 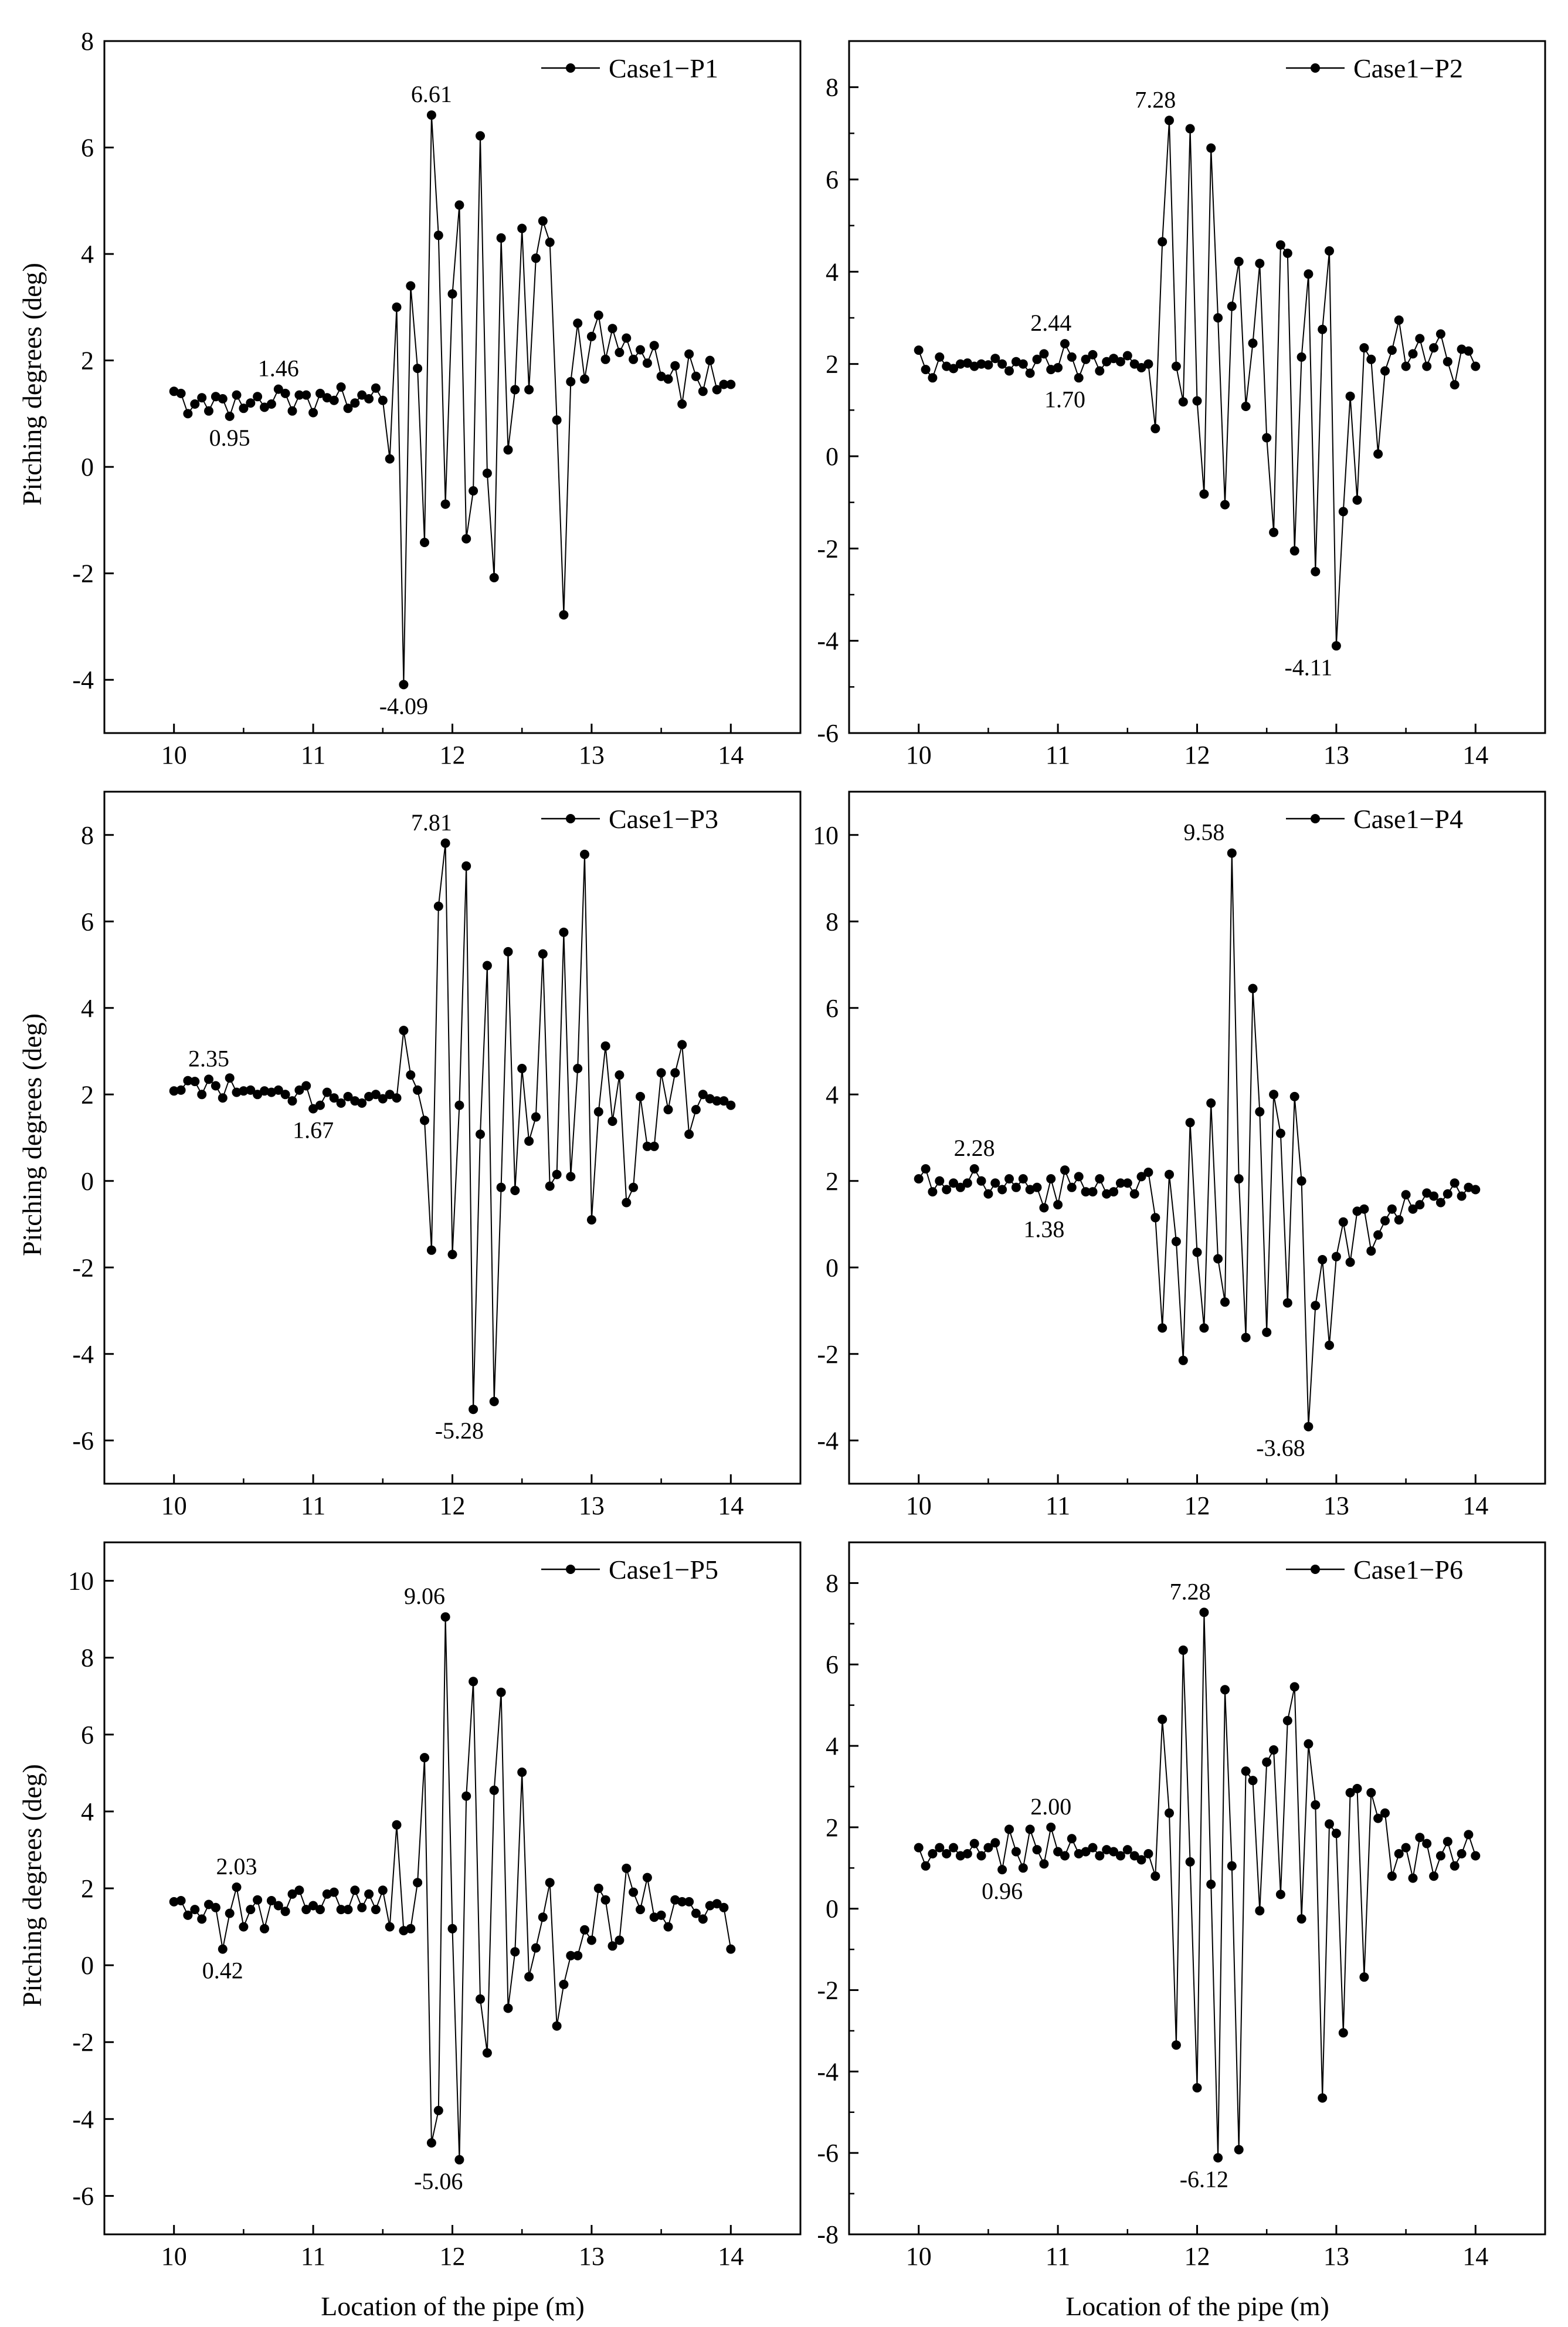 I want to click on x-tick-label: 12, so click(x=453, y=1505).